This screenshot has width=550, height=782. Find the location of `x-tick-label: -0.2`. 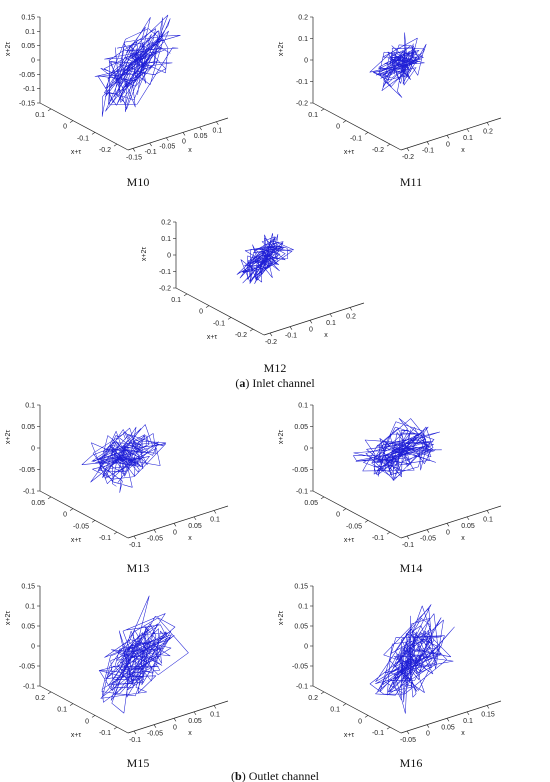

x-tick-label: -0.2 is located at coordinates (271, 342).